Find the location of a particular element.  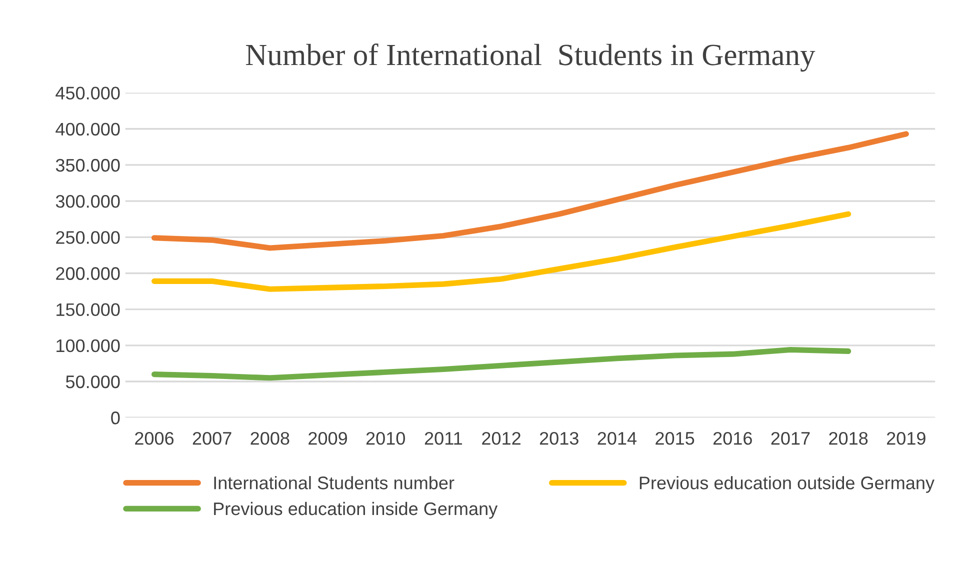

y-tick-label: 0 is located at coordinates (115, 418).